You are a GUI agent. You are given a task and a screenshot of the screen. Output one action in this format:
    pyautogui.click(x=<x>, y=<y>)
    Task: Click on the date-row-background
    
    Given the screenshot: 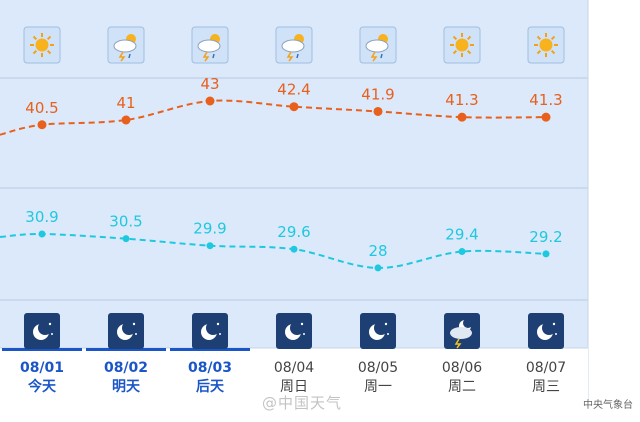 What is the action you would take?
    pyautogui.click(x=294, y=374)
    